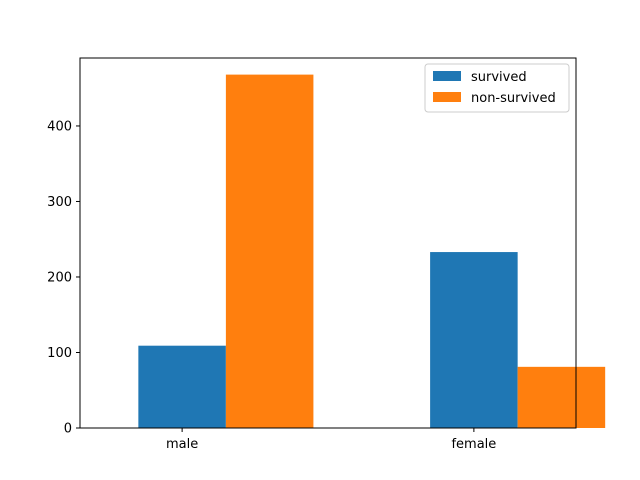 The width and height of the screenshot is (640, 480). I want to click on y-tick-label: 300, so click(59, 202).